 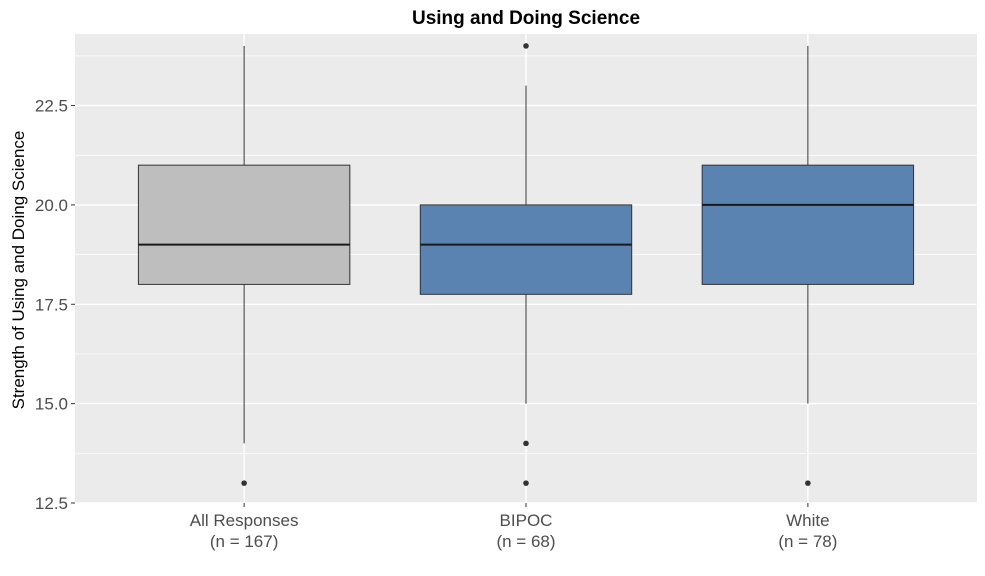 I want to click on y-axis-label: Strength of Using and Doing Science, so click(x=18, y=270).